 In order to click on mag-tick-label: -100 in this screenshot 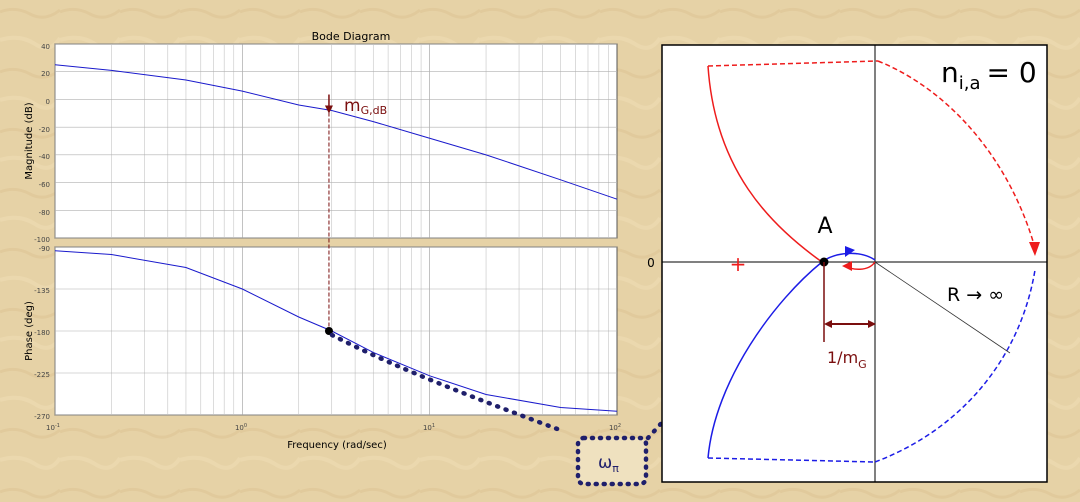, I will do `click(42, 240)`.